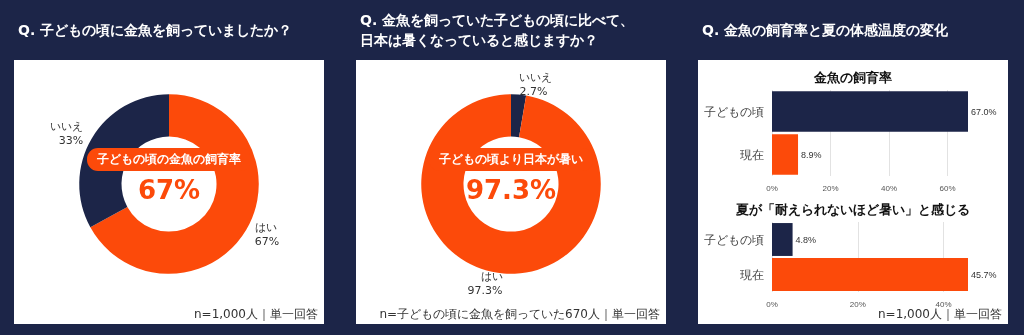  Describe the element at coordinates (511, 160) in the screenshot. I see `text: 子どもの頃より日本が暑い` at that location.